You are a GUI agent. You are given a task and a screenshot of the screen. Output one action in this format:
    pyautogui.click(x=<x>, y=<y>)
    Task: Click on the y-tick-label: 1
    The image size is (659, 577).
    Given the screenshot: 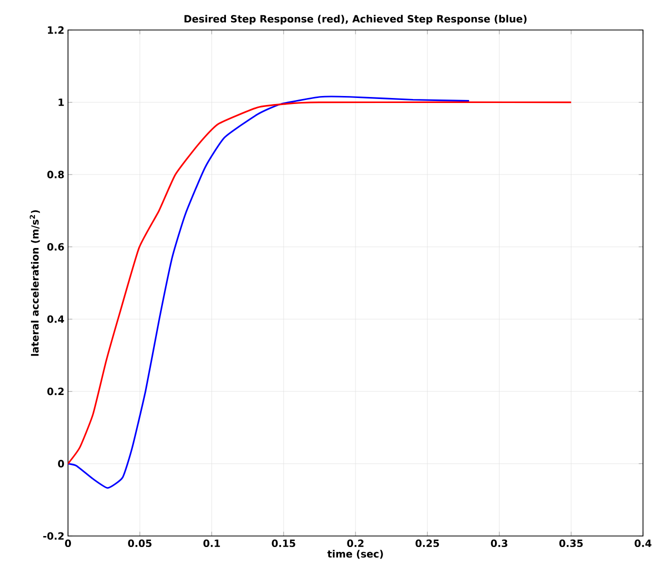 What is the action you would take?
    pyautogui.click(x=61, y=102)
    